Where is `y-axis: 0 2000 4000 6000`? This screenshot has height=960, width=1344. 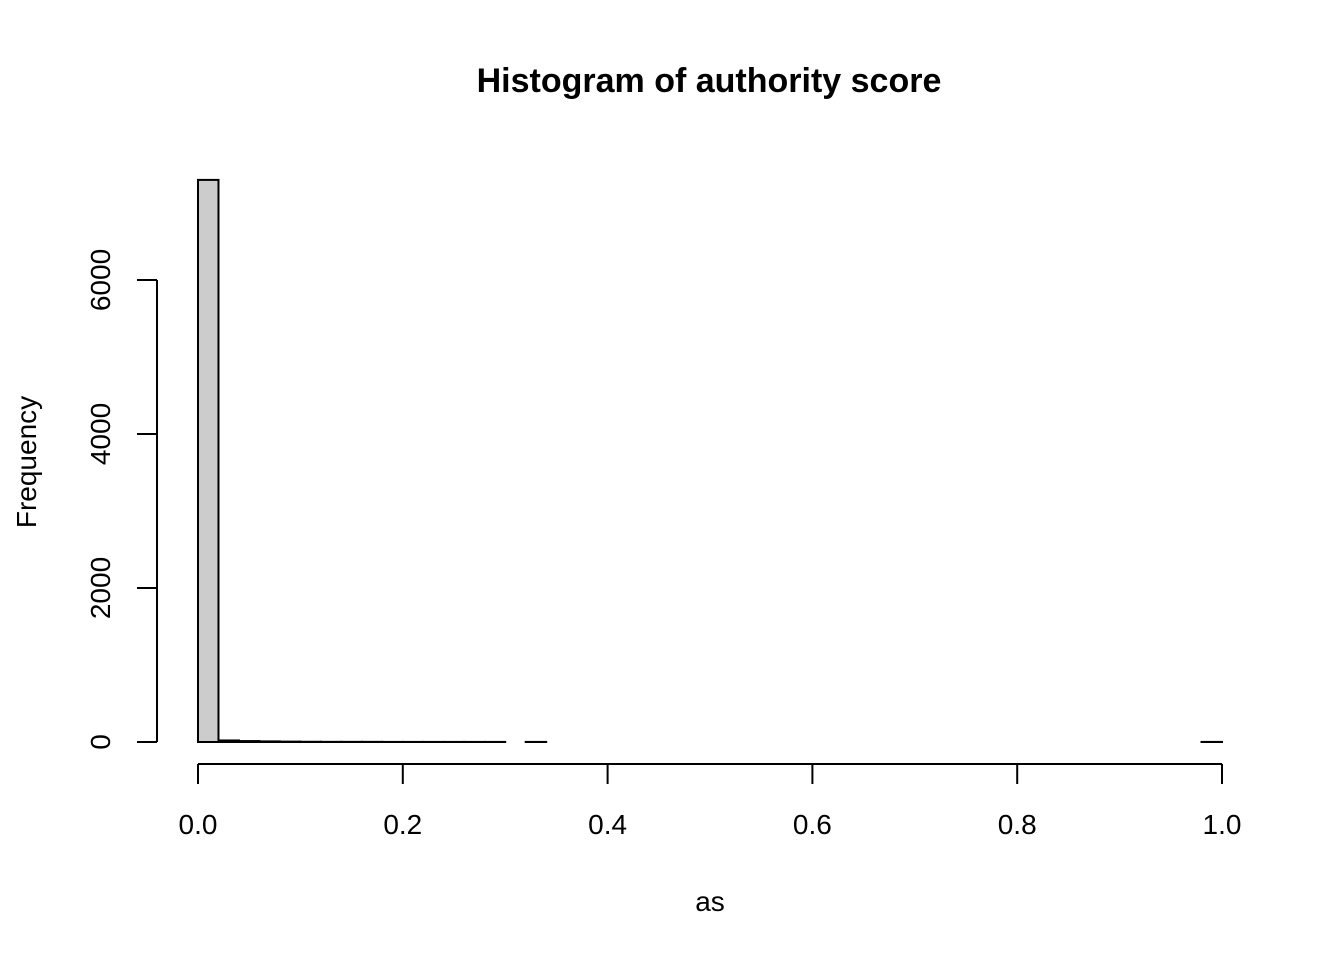 y-axis: 0 2000 4000 6000 is located at coordinates (121, 499).